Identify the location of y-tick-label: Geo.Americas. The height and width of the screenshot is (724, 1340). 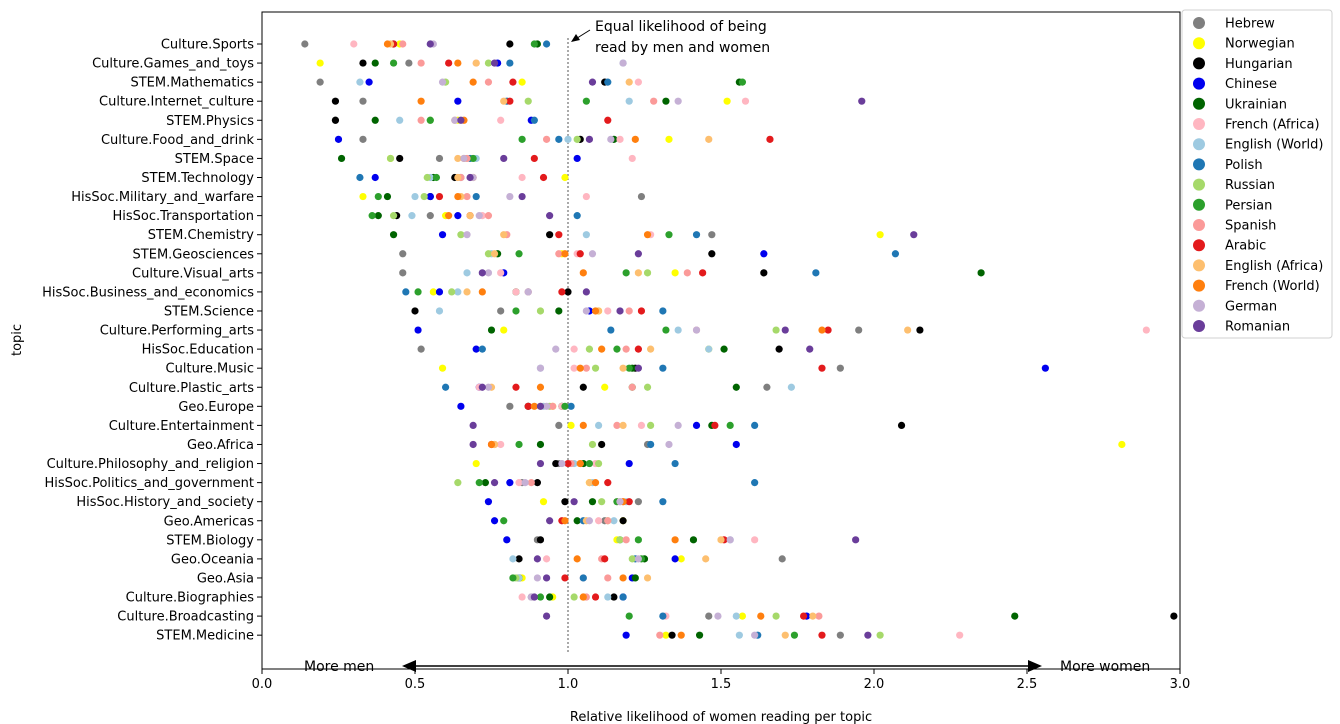
(209, 521).